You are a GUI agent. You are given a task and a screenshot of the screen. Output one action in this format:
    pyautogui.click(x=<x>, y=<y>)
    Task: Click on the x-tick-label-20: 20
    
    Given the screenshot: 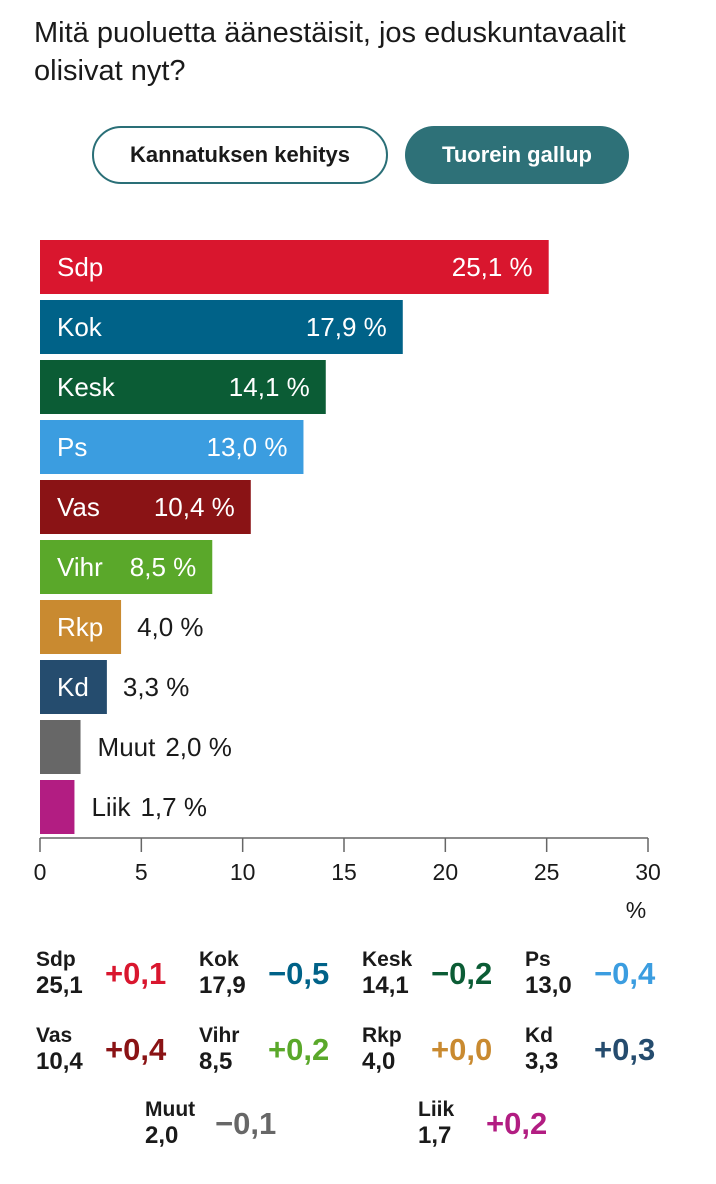 What is the action you would take?
    pyautogui.click(x=446, y=872)
    